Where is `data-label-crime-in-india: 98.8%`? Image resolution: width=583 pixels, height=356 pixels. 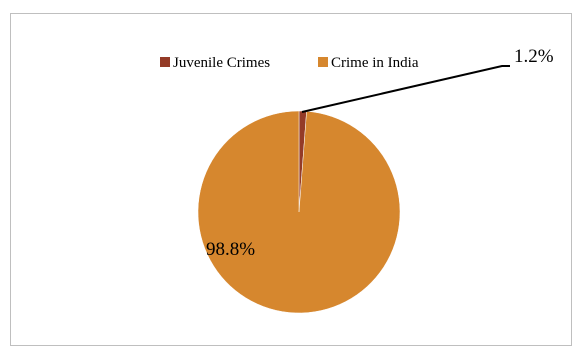
data-label-crime-in-india: 98.8% is located at coordinates (230, 249).